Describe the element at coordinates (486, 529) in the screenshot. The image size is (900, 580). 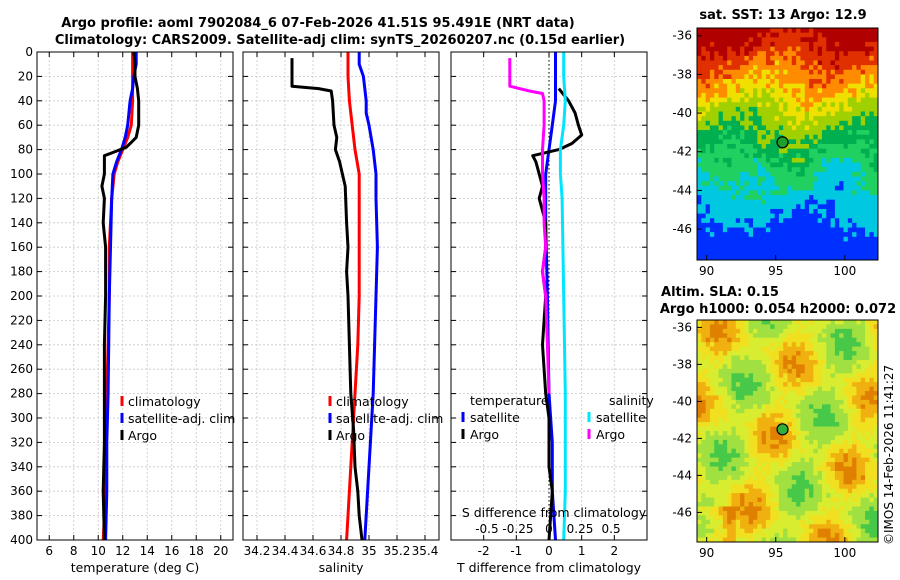
I see `s-diff-tick-label: -0.5` at that location.